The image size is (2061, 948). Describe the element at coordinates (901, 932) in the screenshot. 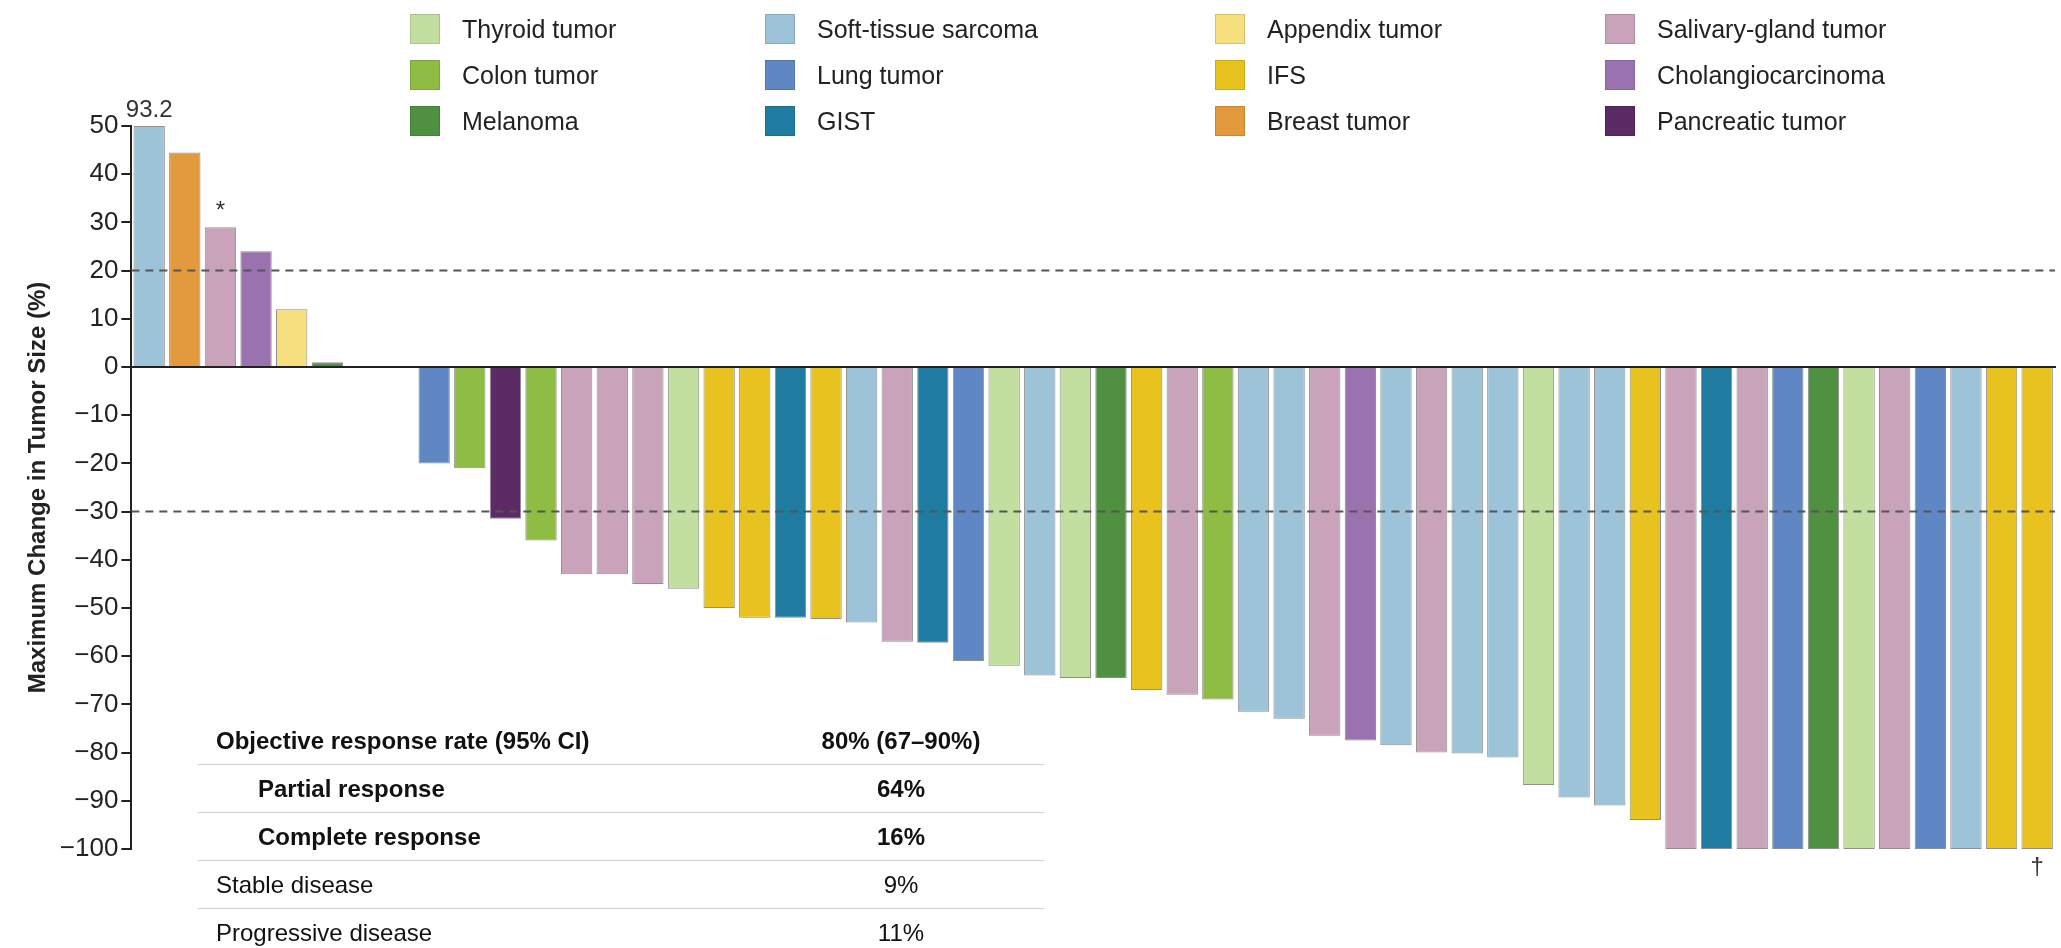

I see `text: 11%` at that location.